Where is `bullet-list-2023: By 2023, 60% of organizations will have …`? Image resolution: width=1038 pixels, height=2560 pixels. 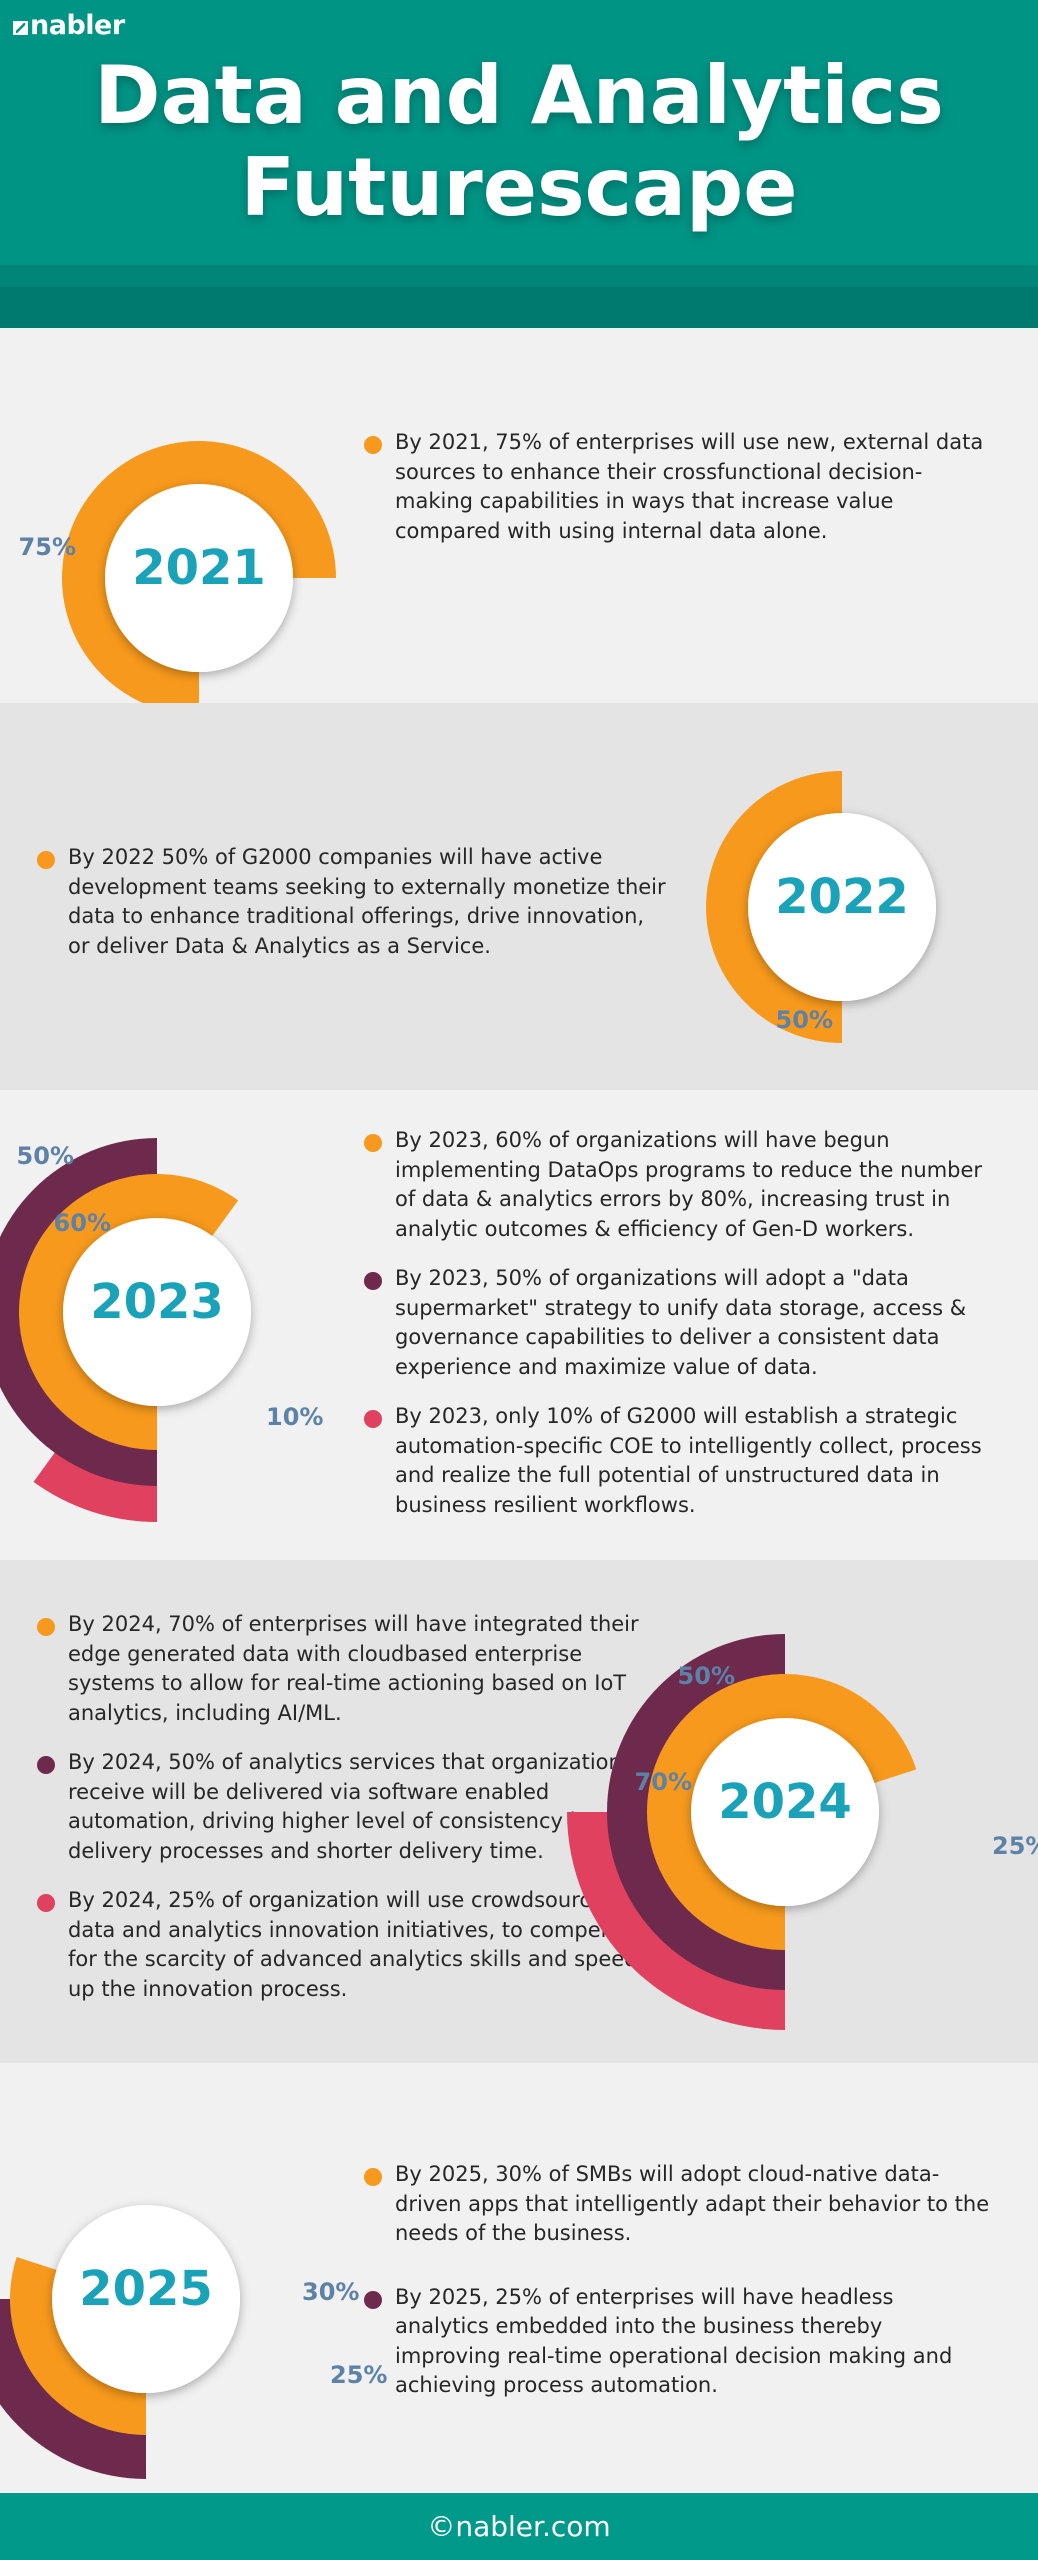
bullet-list-2023: By 2023, 60% of organizations will have … is located at coordinates (679, 1323).